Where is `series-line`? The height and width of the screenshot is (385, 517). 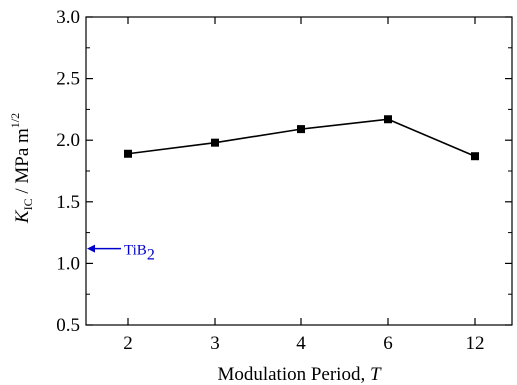
series-line is located at coordinates (301, 137).